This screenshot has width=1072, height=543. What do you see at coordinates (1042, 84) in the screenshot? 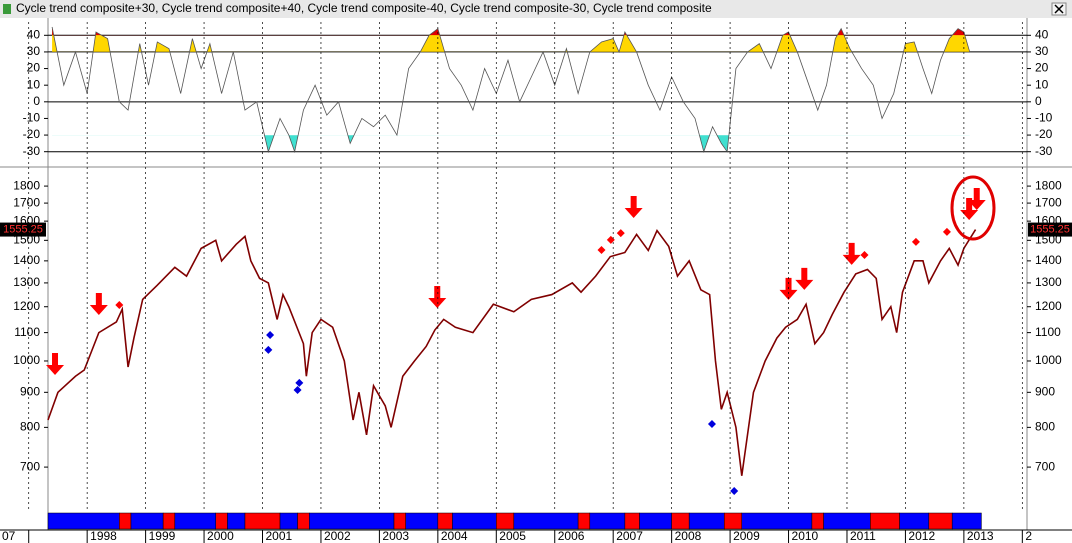
I see `y-tick-label-right: 10` at bounding box center [1042, 84].